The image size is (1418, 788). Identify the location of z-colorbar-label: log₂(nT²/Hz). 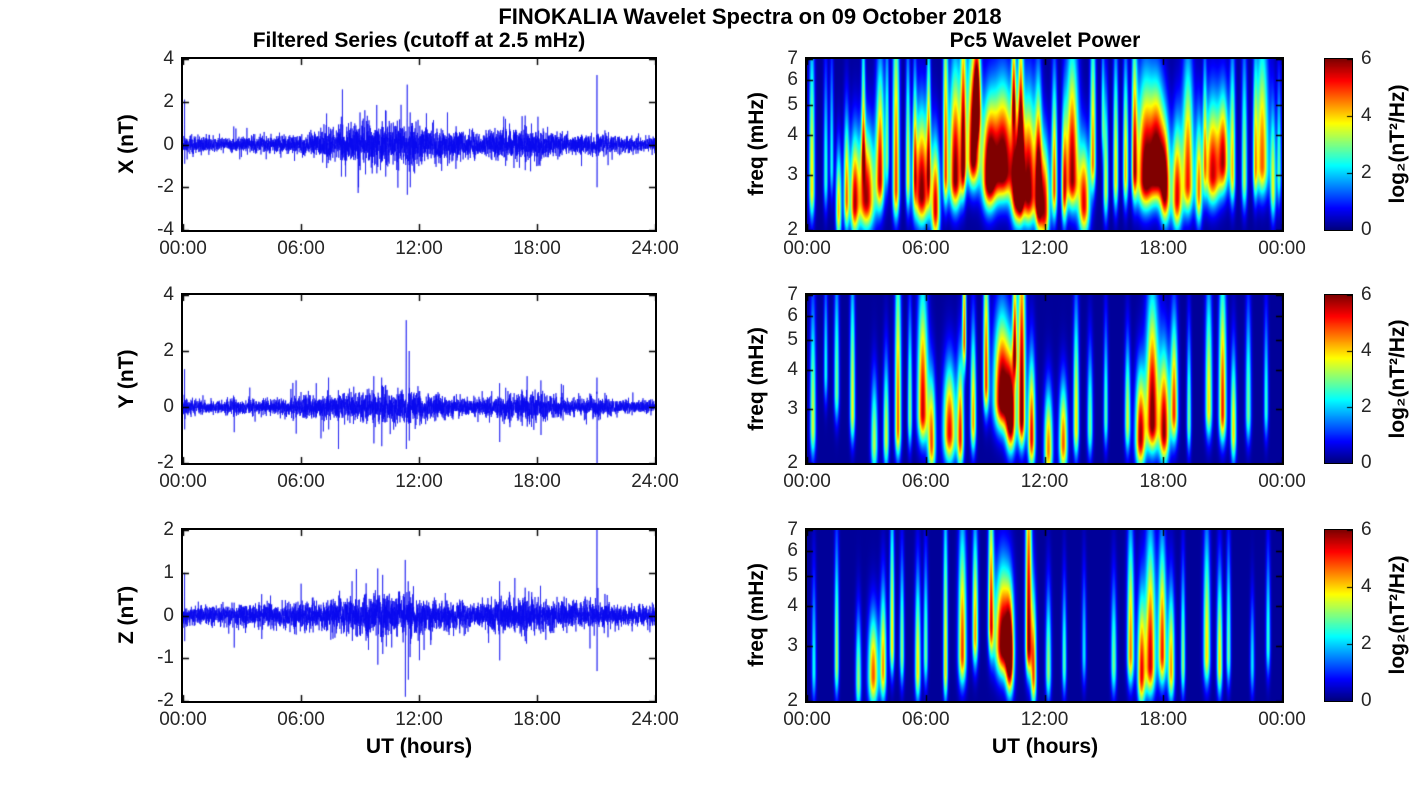
(1397, 615).